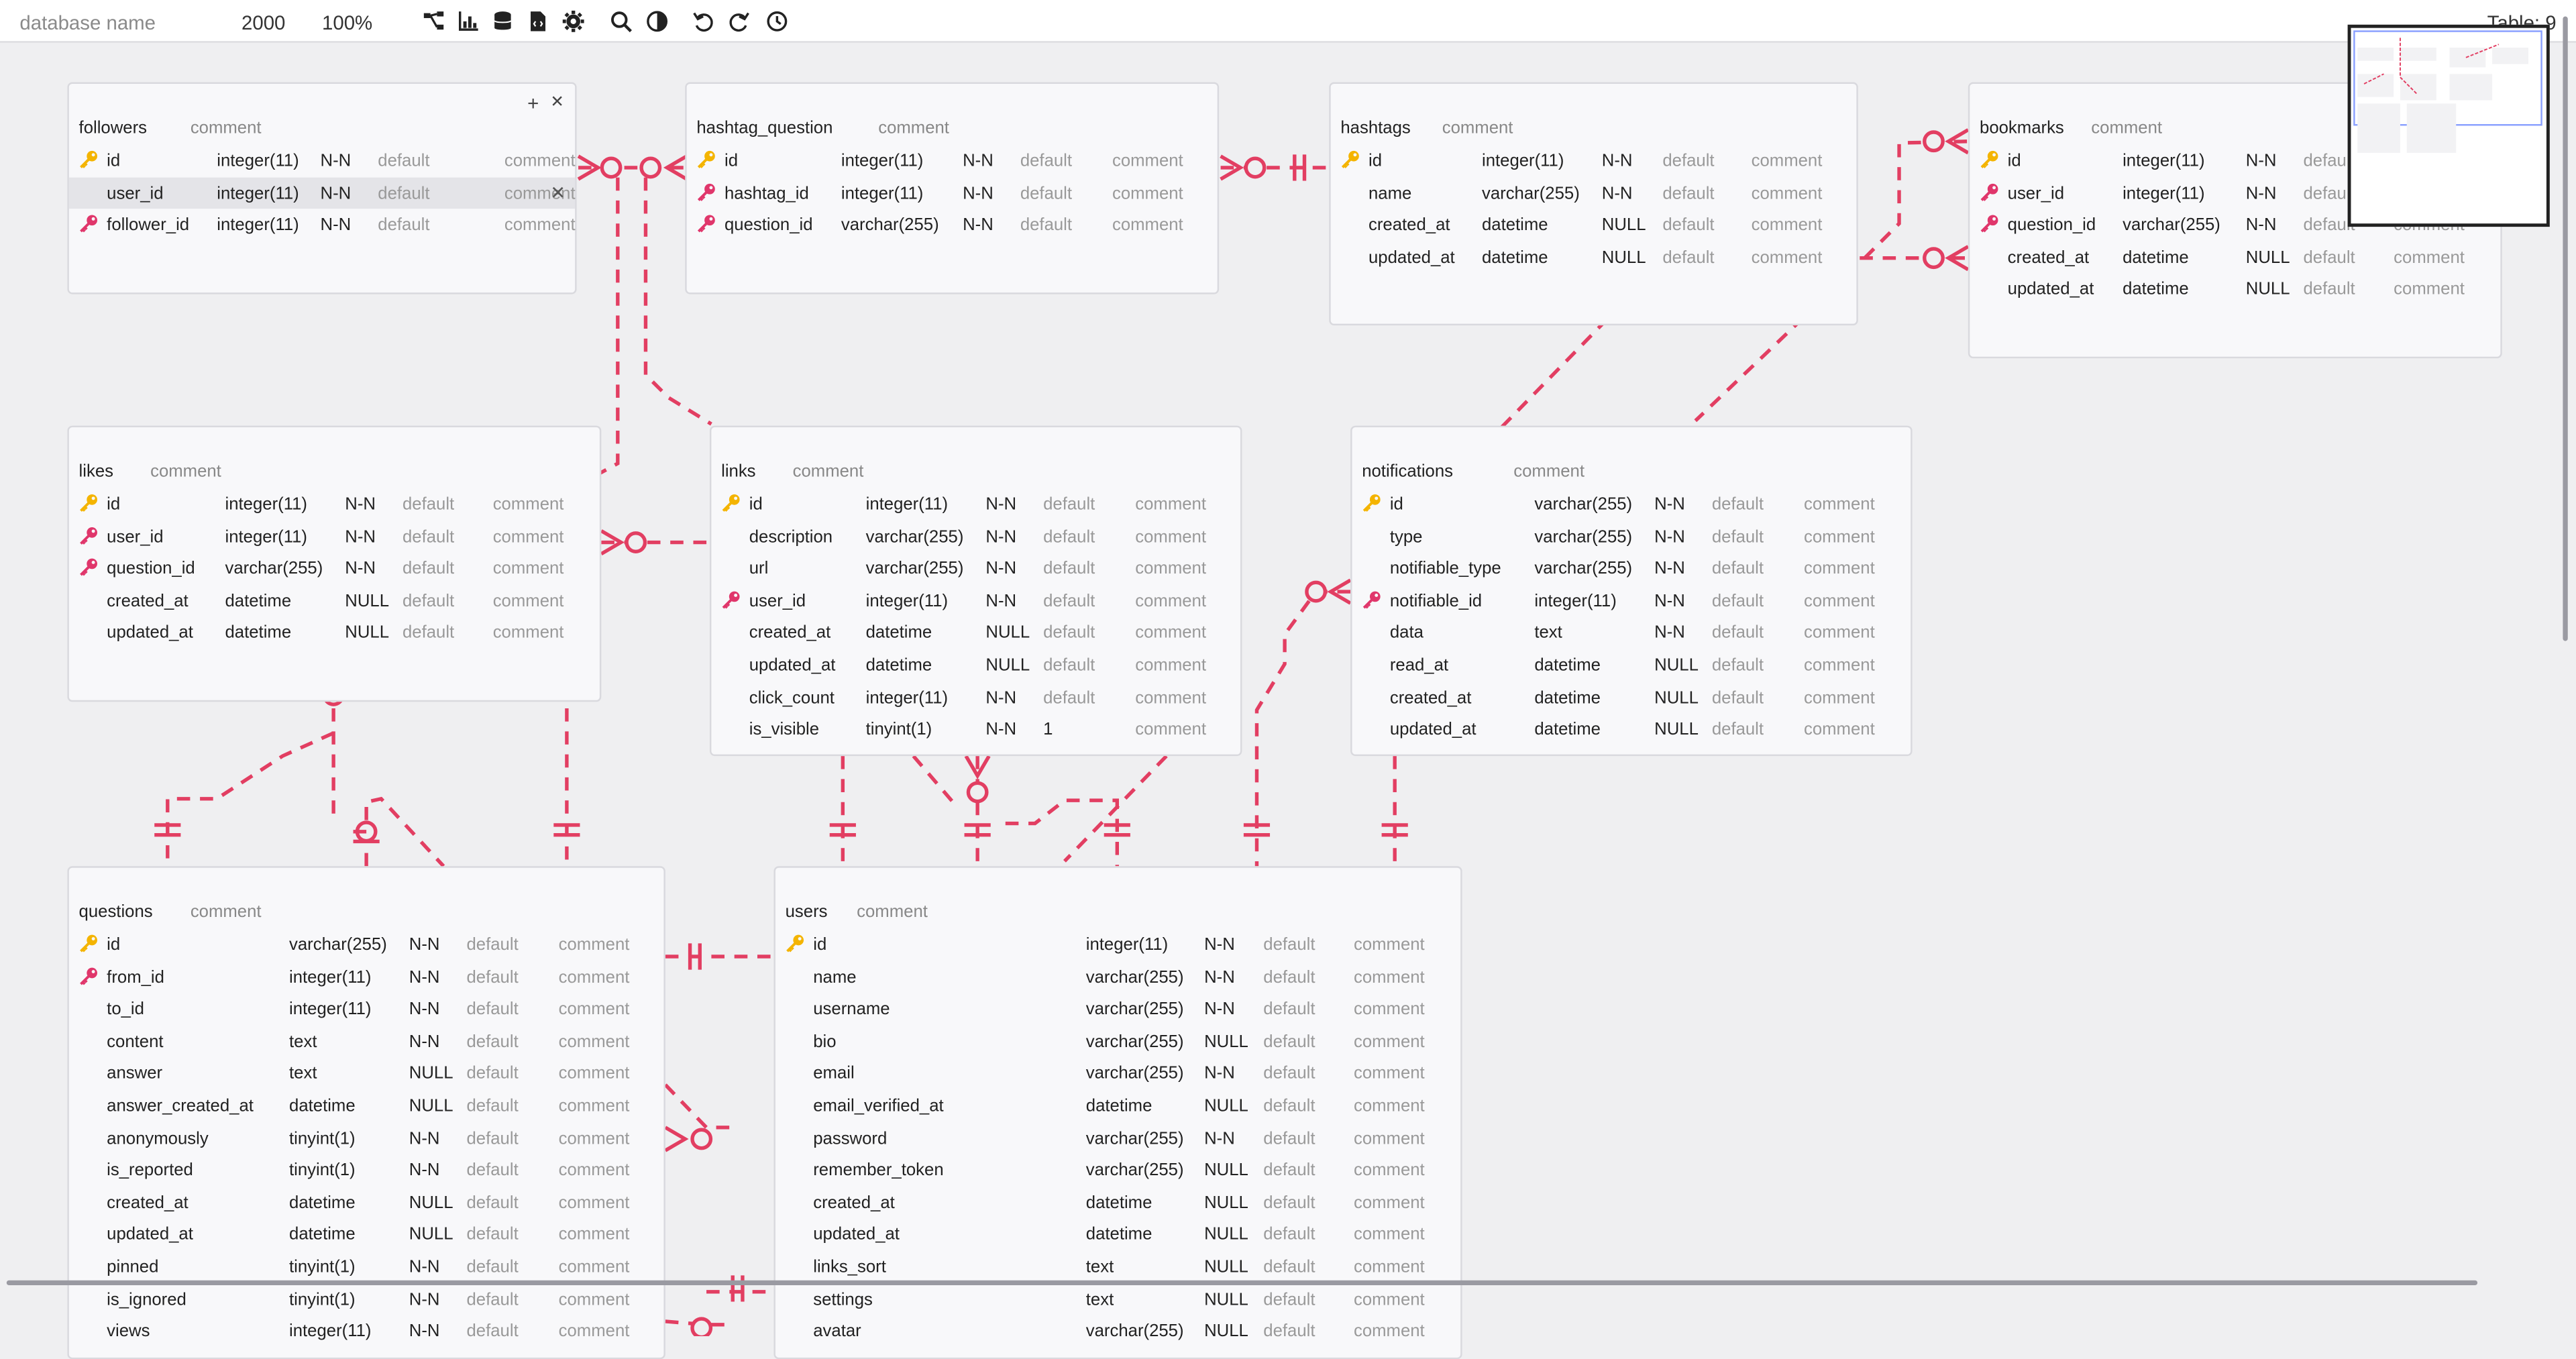  Describe the element at coordinates (764, 128) in the screenshot. I see `table-name: hashtag_question` at that location.